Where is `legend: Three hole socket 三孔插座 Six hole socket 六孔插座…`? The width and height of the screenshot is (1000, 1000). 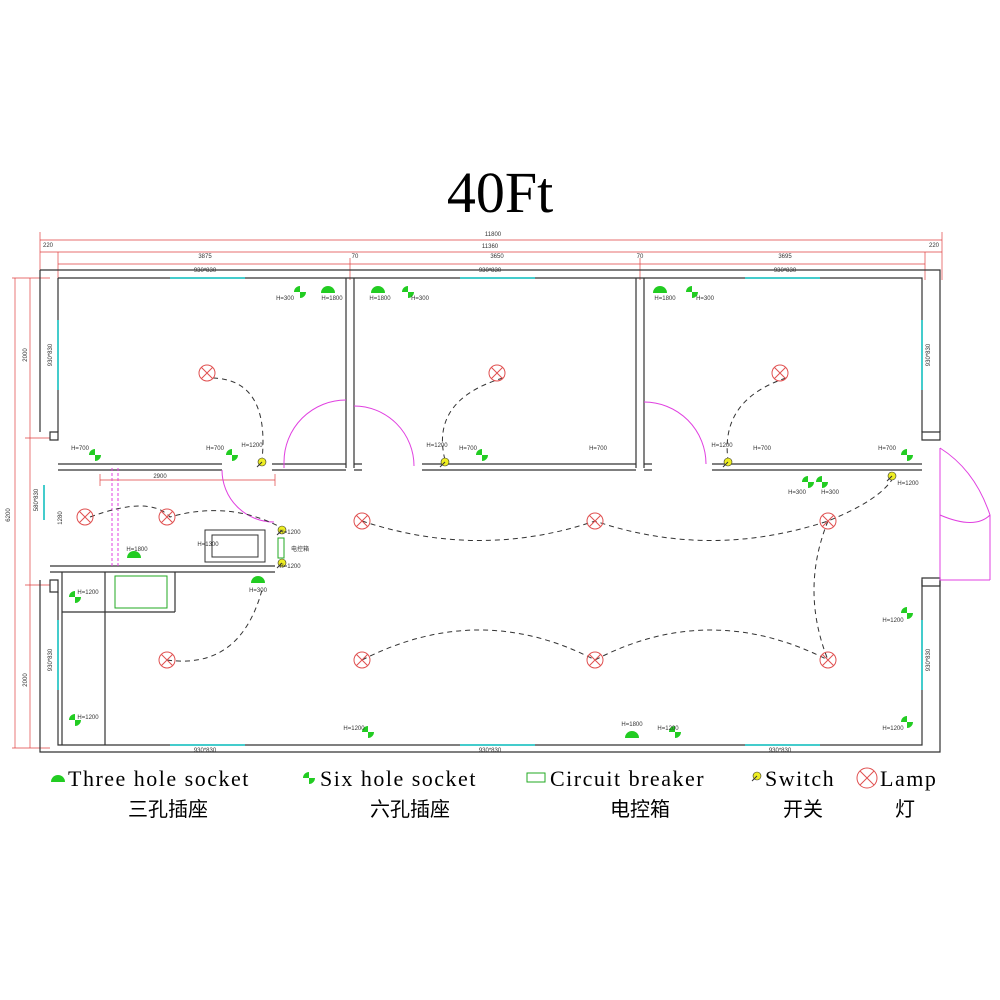 legend: Three hole socket 三孔插座 Six hole socket 六孔插座… is located at coordinates (502, 793).